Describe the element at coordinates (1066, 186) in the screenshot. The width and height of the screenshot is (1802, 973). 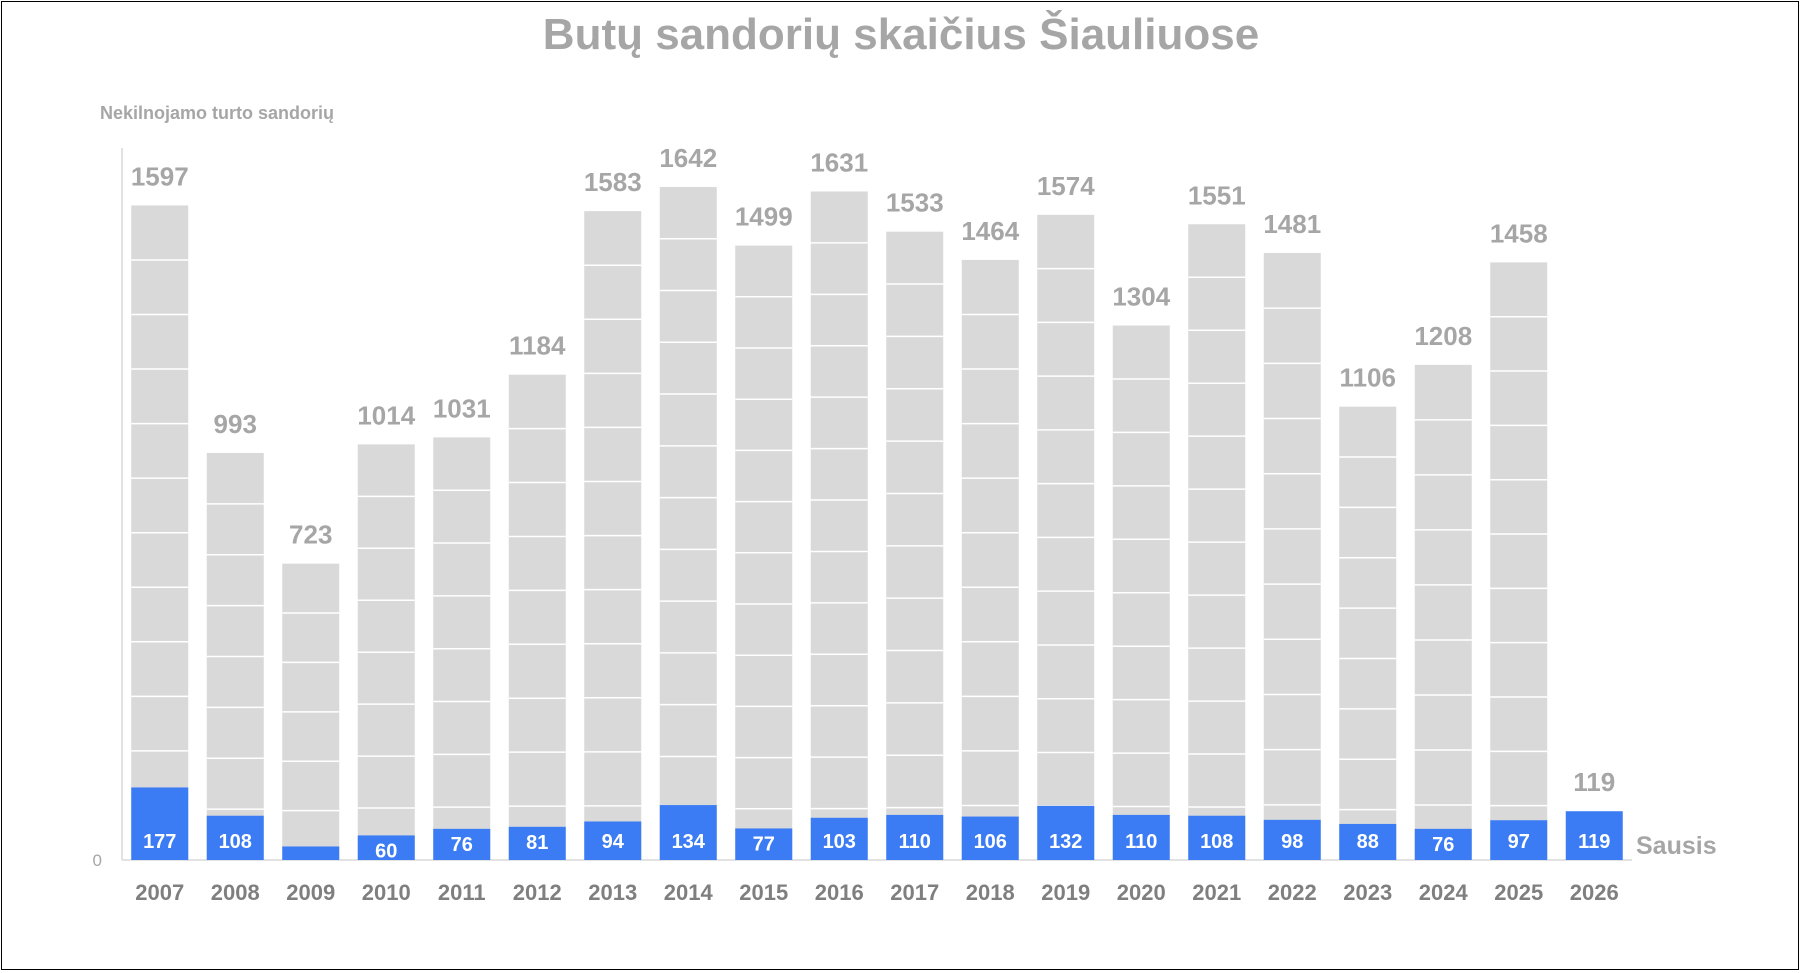
I see `total-data-label: 1574` at that location.